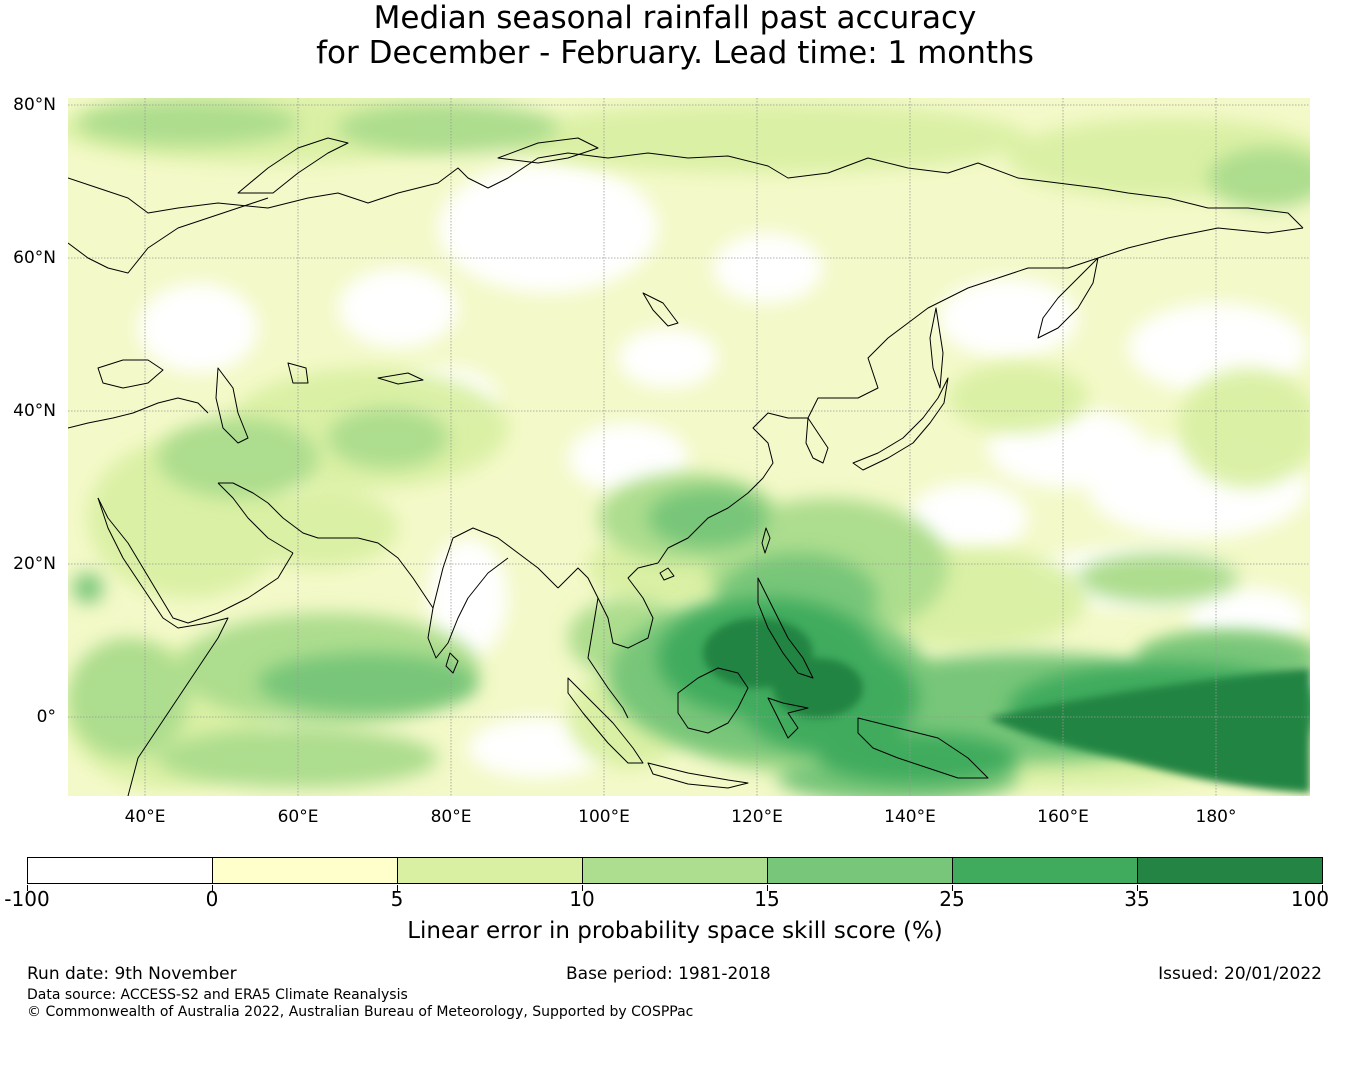 The image size is (1350, 1065). I want to click on lat-label: 20°N, so click(34, 564).